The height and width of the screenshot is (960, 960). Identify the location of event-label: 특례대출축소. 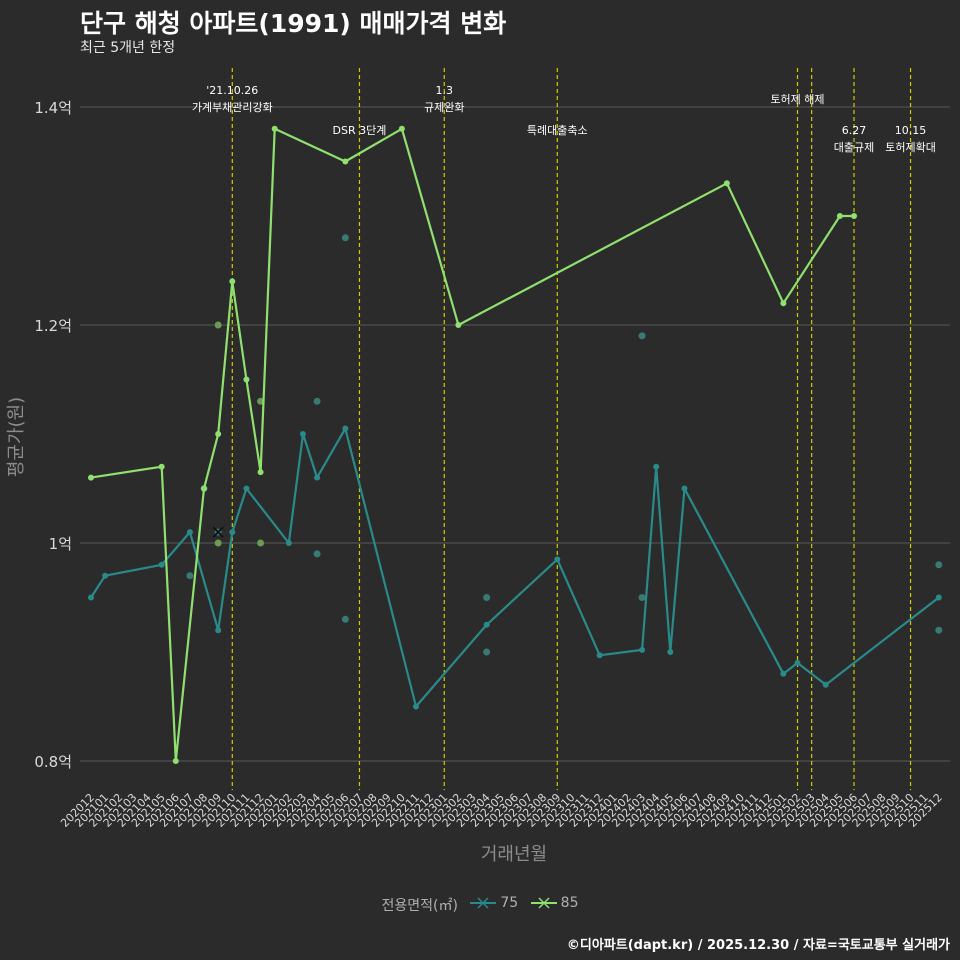
(557, 130).